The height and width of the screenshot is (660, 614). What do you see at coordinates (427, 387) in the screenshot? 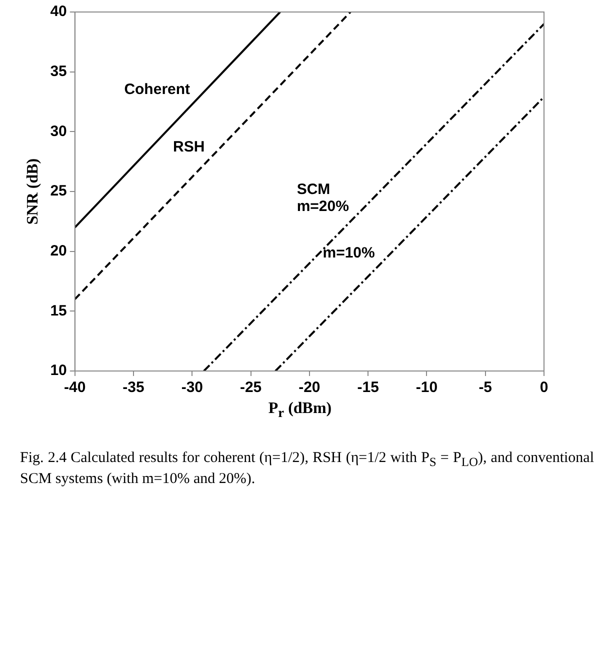
I see `x-tick-label: -10` at bounding box center [427, 387].